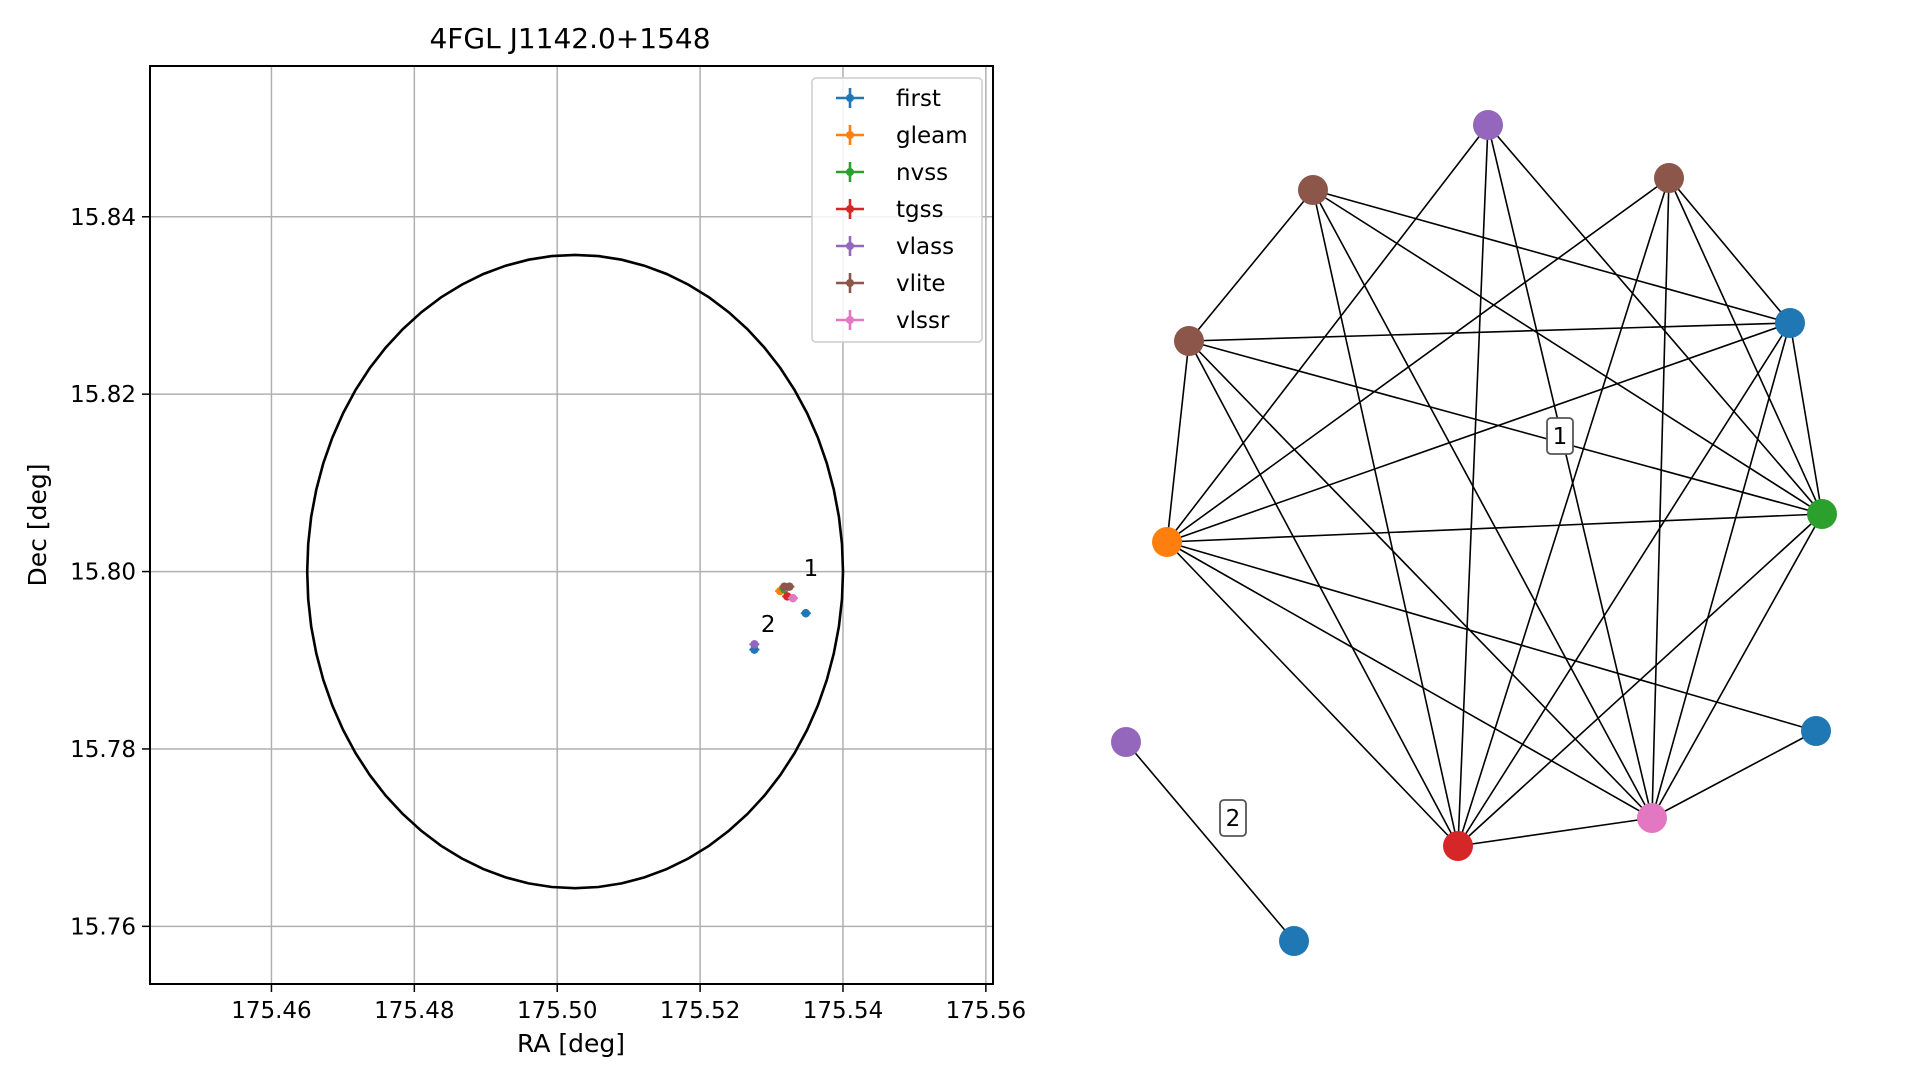 This screenshot has height=1084, width=1919. Describe the element at coordinates (925, 247) in the screenshot. I see `legend-label: vlass` at that location.